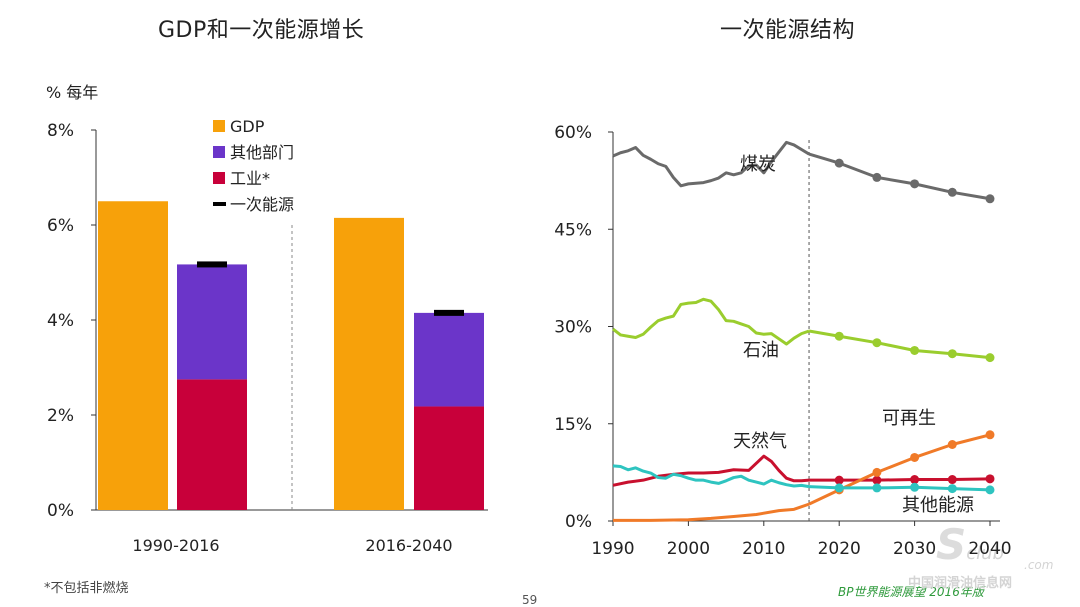 Image resolution: width=1080 pixels, height=607 pixels. Describe the element at coordinates (909, 418) in the screenshot. I see `series-label: 可再生` at that location.